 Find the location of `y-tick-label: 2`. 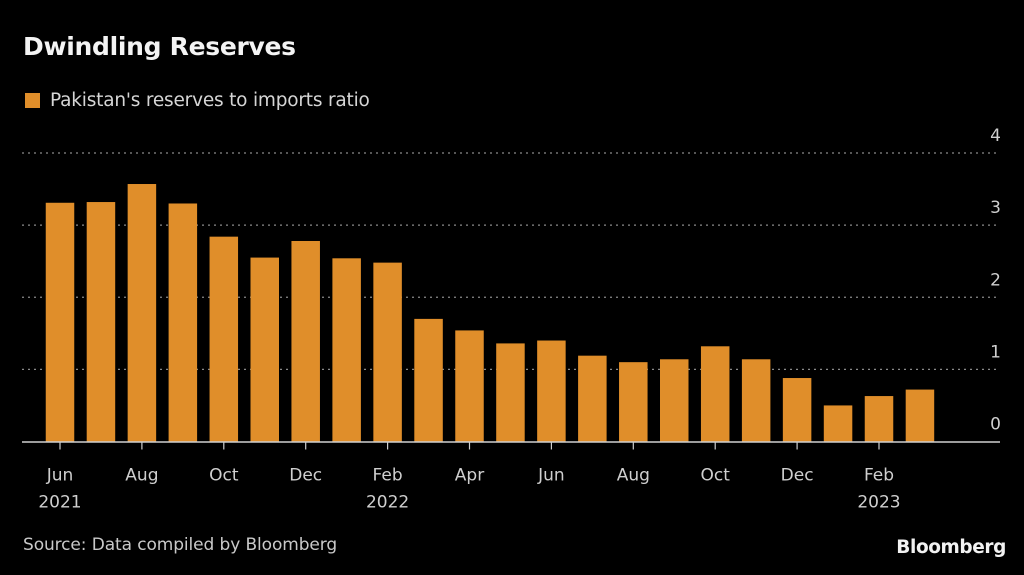

y-tick-label: 2 is located at coordinates (995, 280).